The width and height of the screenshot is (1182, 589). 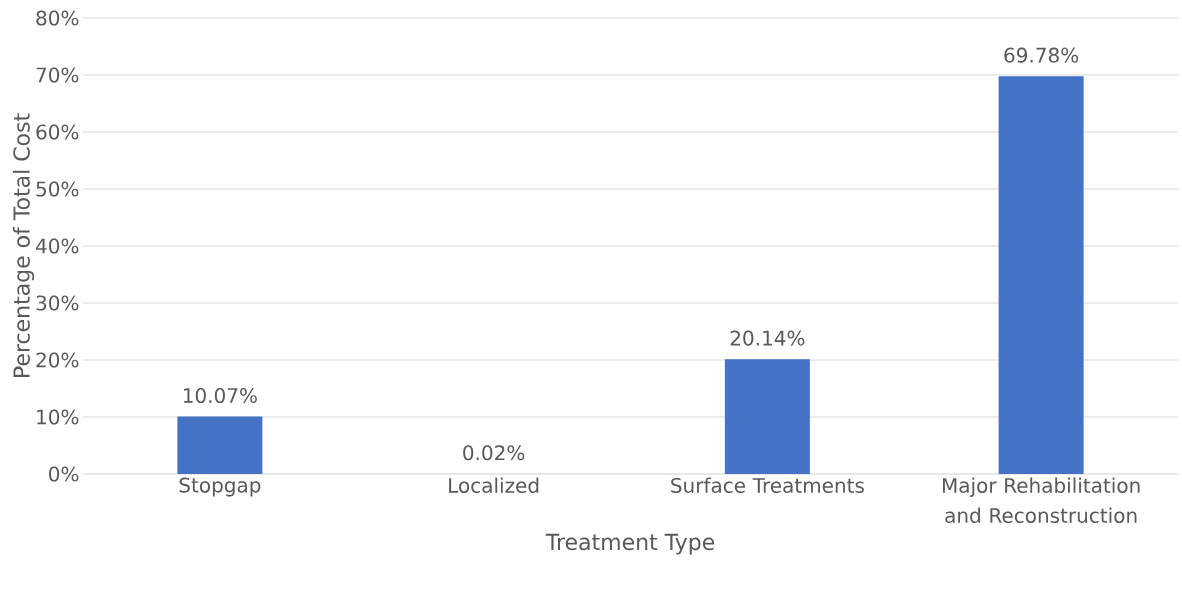 I want to click on y-tick-label: 40%, so click(x=57, y=246).